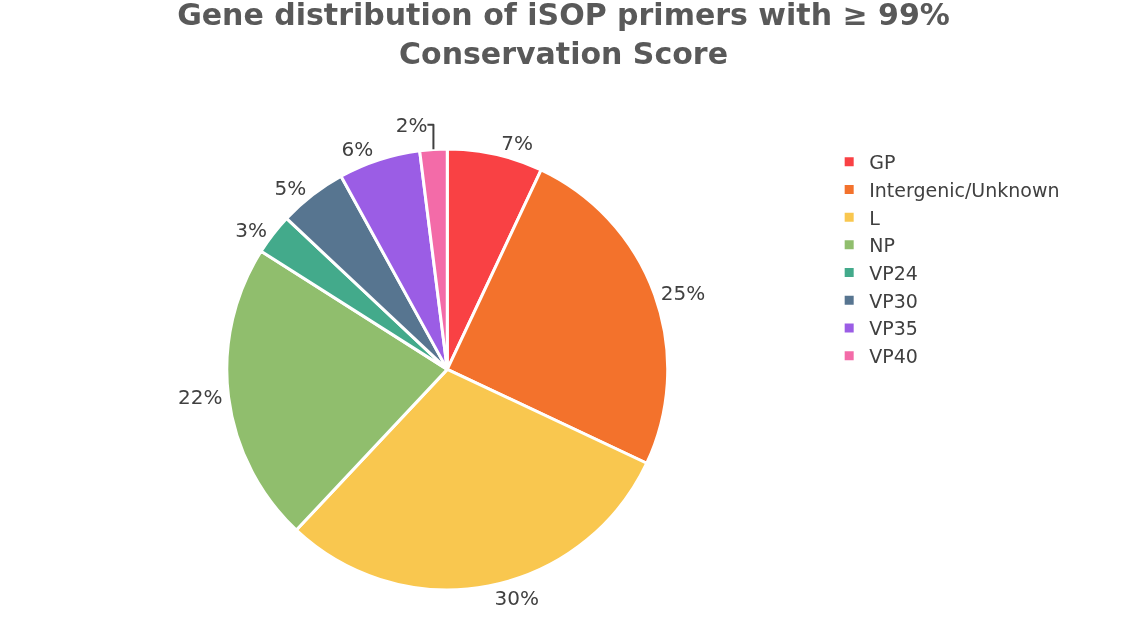  I want to click on data-label: 6%, so click(357, 148).